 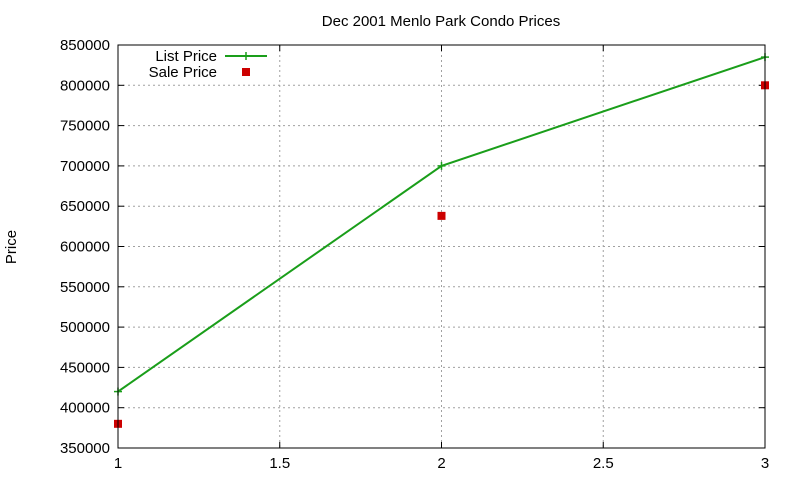 I want to click on y-tick-label: 750000, so click(x=85, y=126).